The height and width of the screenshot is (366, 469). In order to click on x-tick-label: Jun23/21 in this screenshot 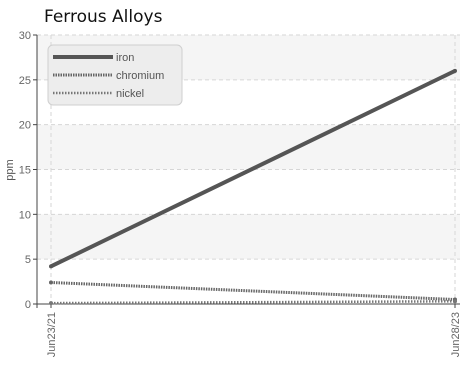, I will do `click(52, 334)`.